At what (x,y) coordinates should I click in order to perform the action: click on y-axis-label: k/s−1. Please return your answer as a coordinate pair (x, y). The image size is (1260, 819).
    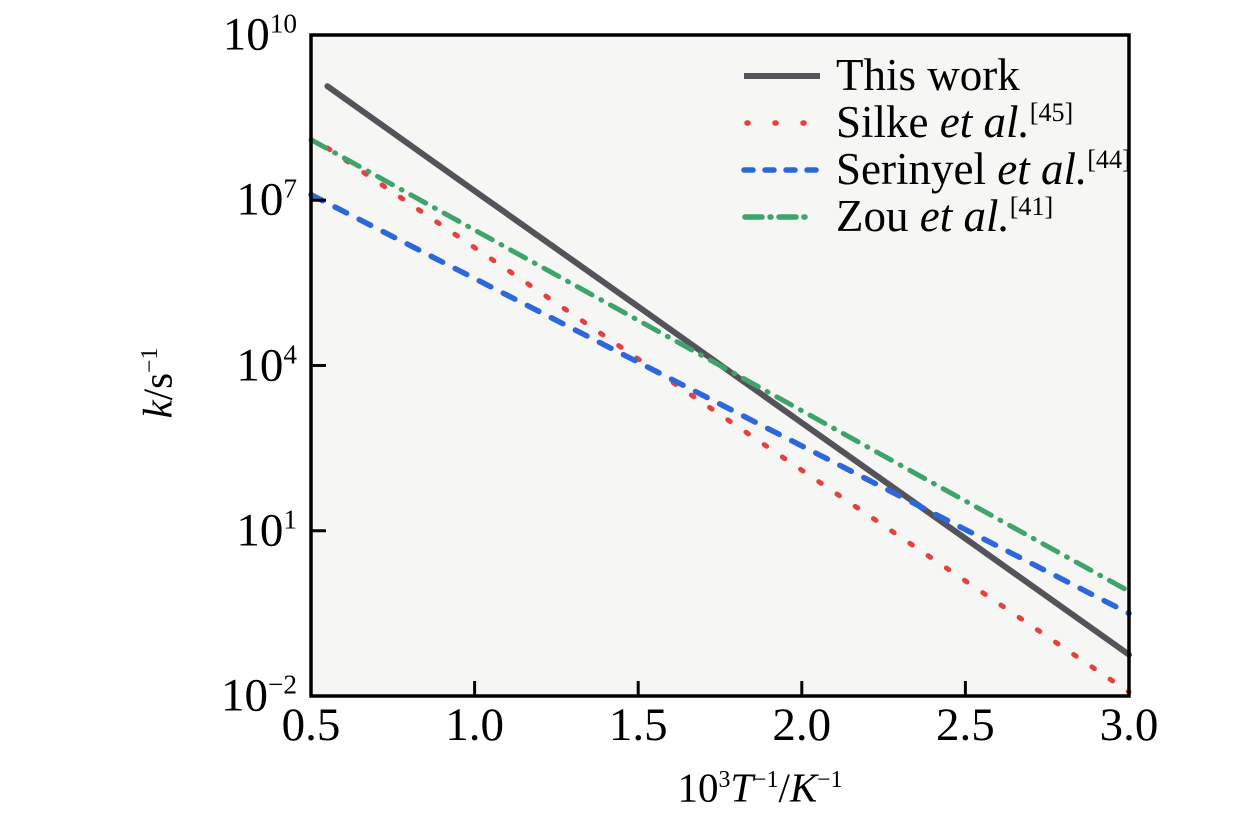
    Looking at the image, I should click on (157, 383).